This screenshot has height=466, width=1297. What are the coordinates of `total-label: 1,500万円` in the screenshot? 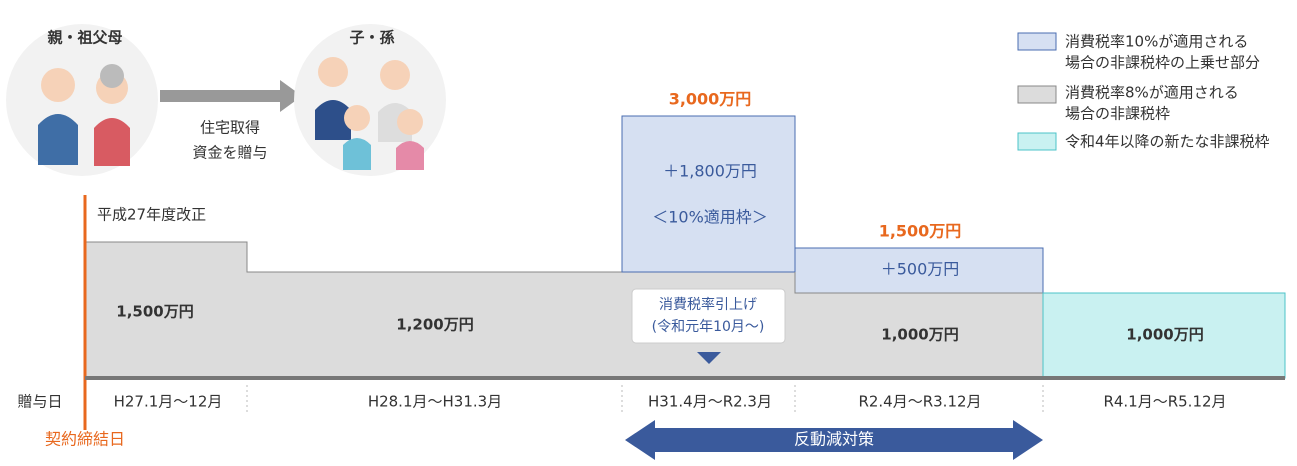 It's located at (920, 231).